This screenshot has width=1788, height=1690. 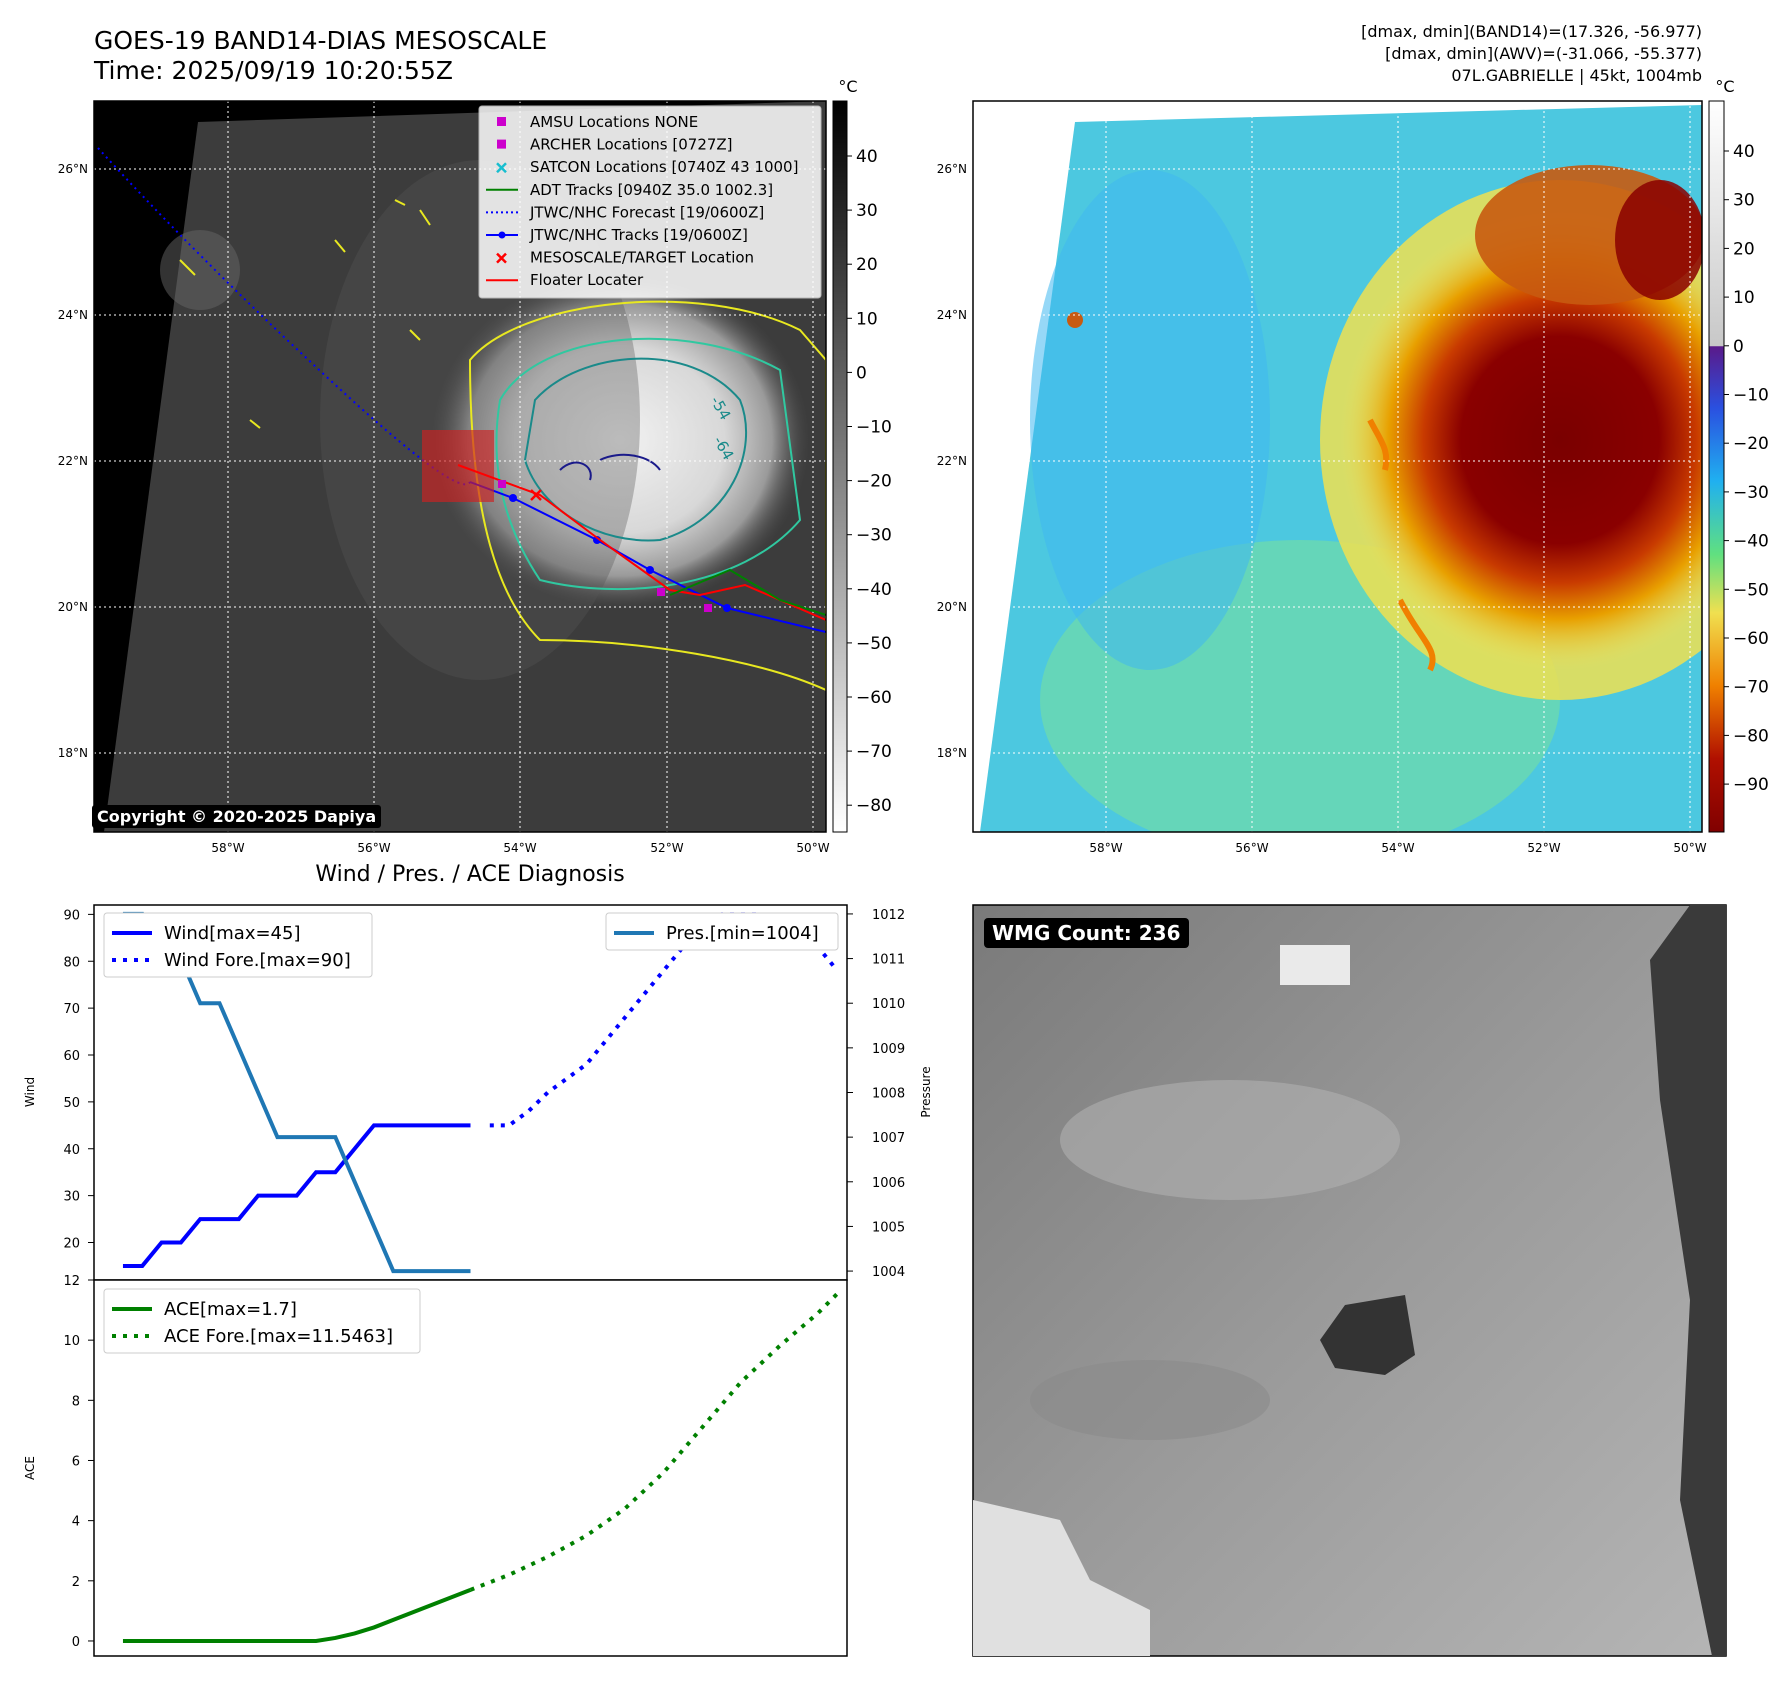 I want to click on legend-item: SATCON Locations [0740Z 43 1000], so click(x=647, y=167).